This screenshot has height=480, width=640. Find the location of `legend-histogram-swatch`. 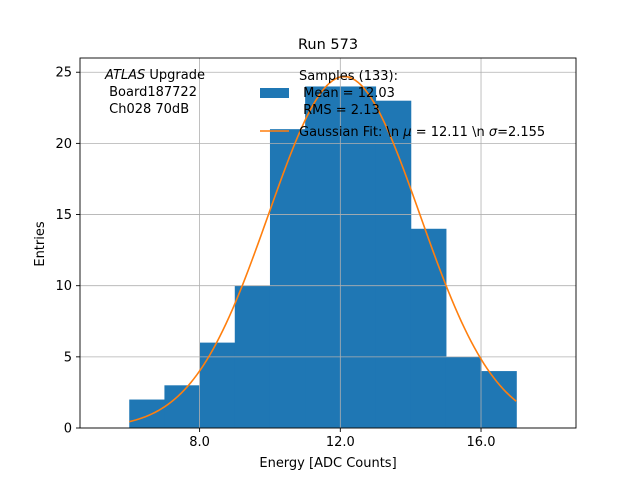

legend-histogram-swatch is located at coordinates (274, 93).